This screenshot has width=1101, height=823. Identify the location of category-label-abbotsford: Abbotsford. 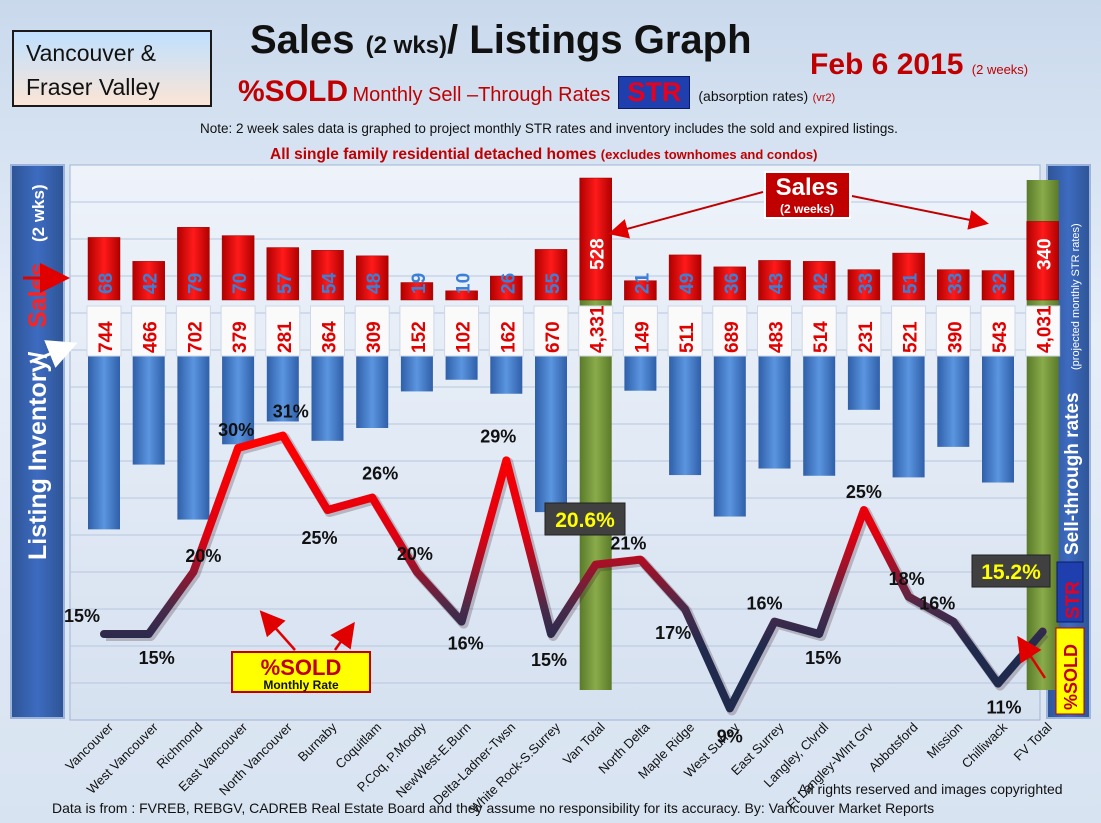
(893, 747).